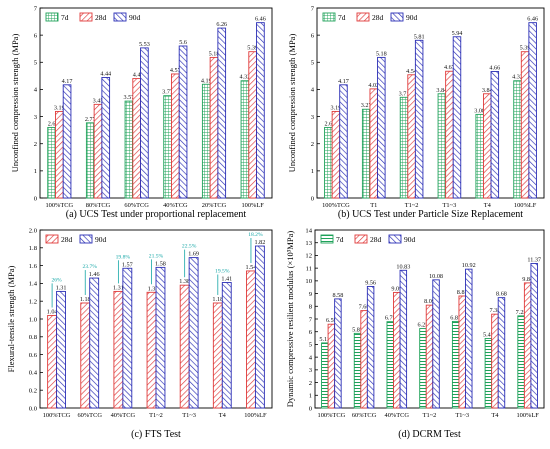  Describe the element at coordinates (412, 205) in the screenshot. I see `x-category-label: T1~2` at that location.